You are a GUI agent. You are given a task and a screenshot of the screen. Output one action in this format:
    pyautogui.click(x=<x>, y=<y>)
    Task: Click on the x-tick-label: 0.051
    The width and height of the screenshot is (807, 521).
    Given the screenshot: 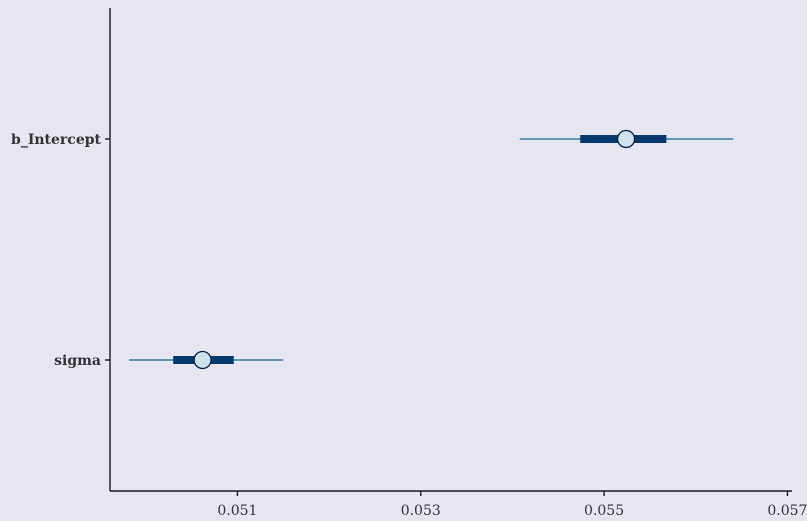 What is the action you would take?
    pyautogui.click(x=237, y=511)
    